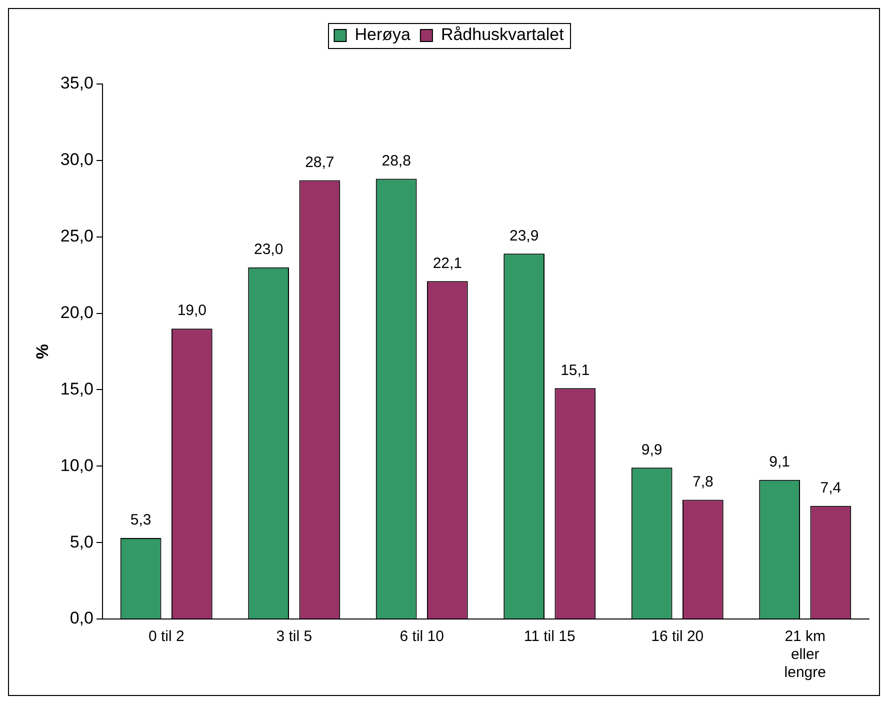 Image resolution: width=882 pixels, height=706 pixels. I want to click on y-tick-label: 25,0, so click(77, 236).